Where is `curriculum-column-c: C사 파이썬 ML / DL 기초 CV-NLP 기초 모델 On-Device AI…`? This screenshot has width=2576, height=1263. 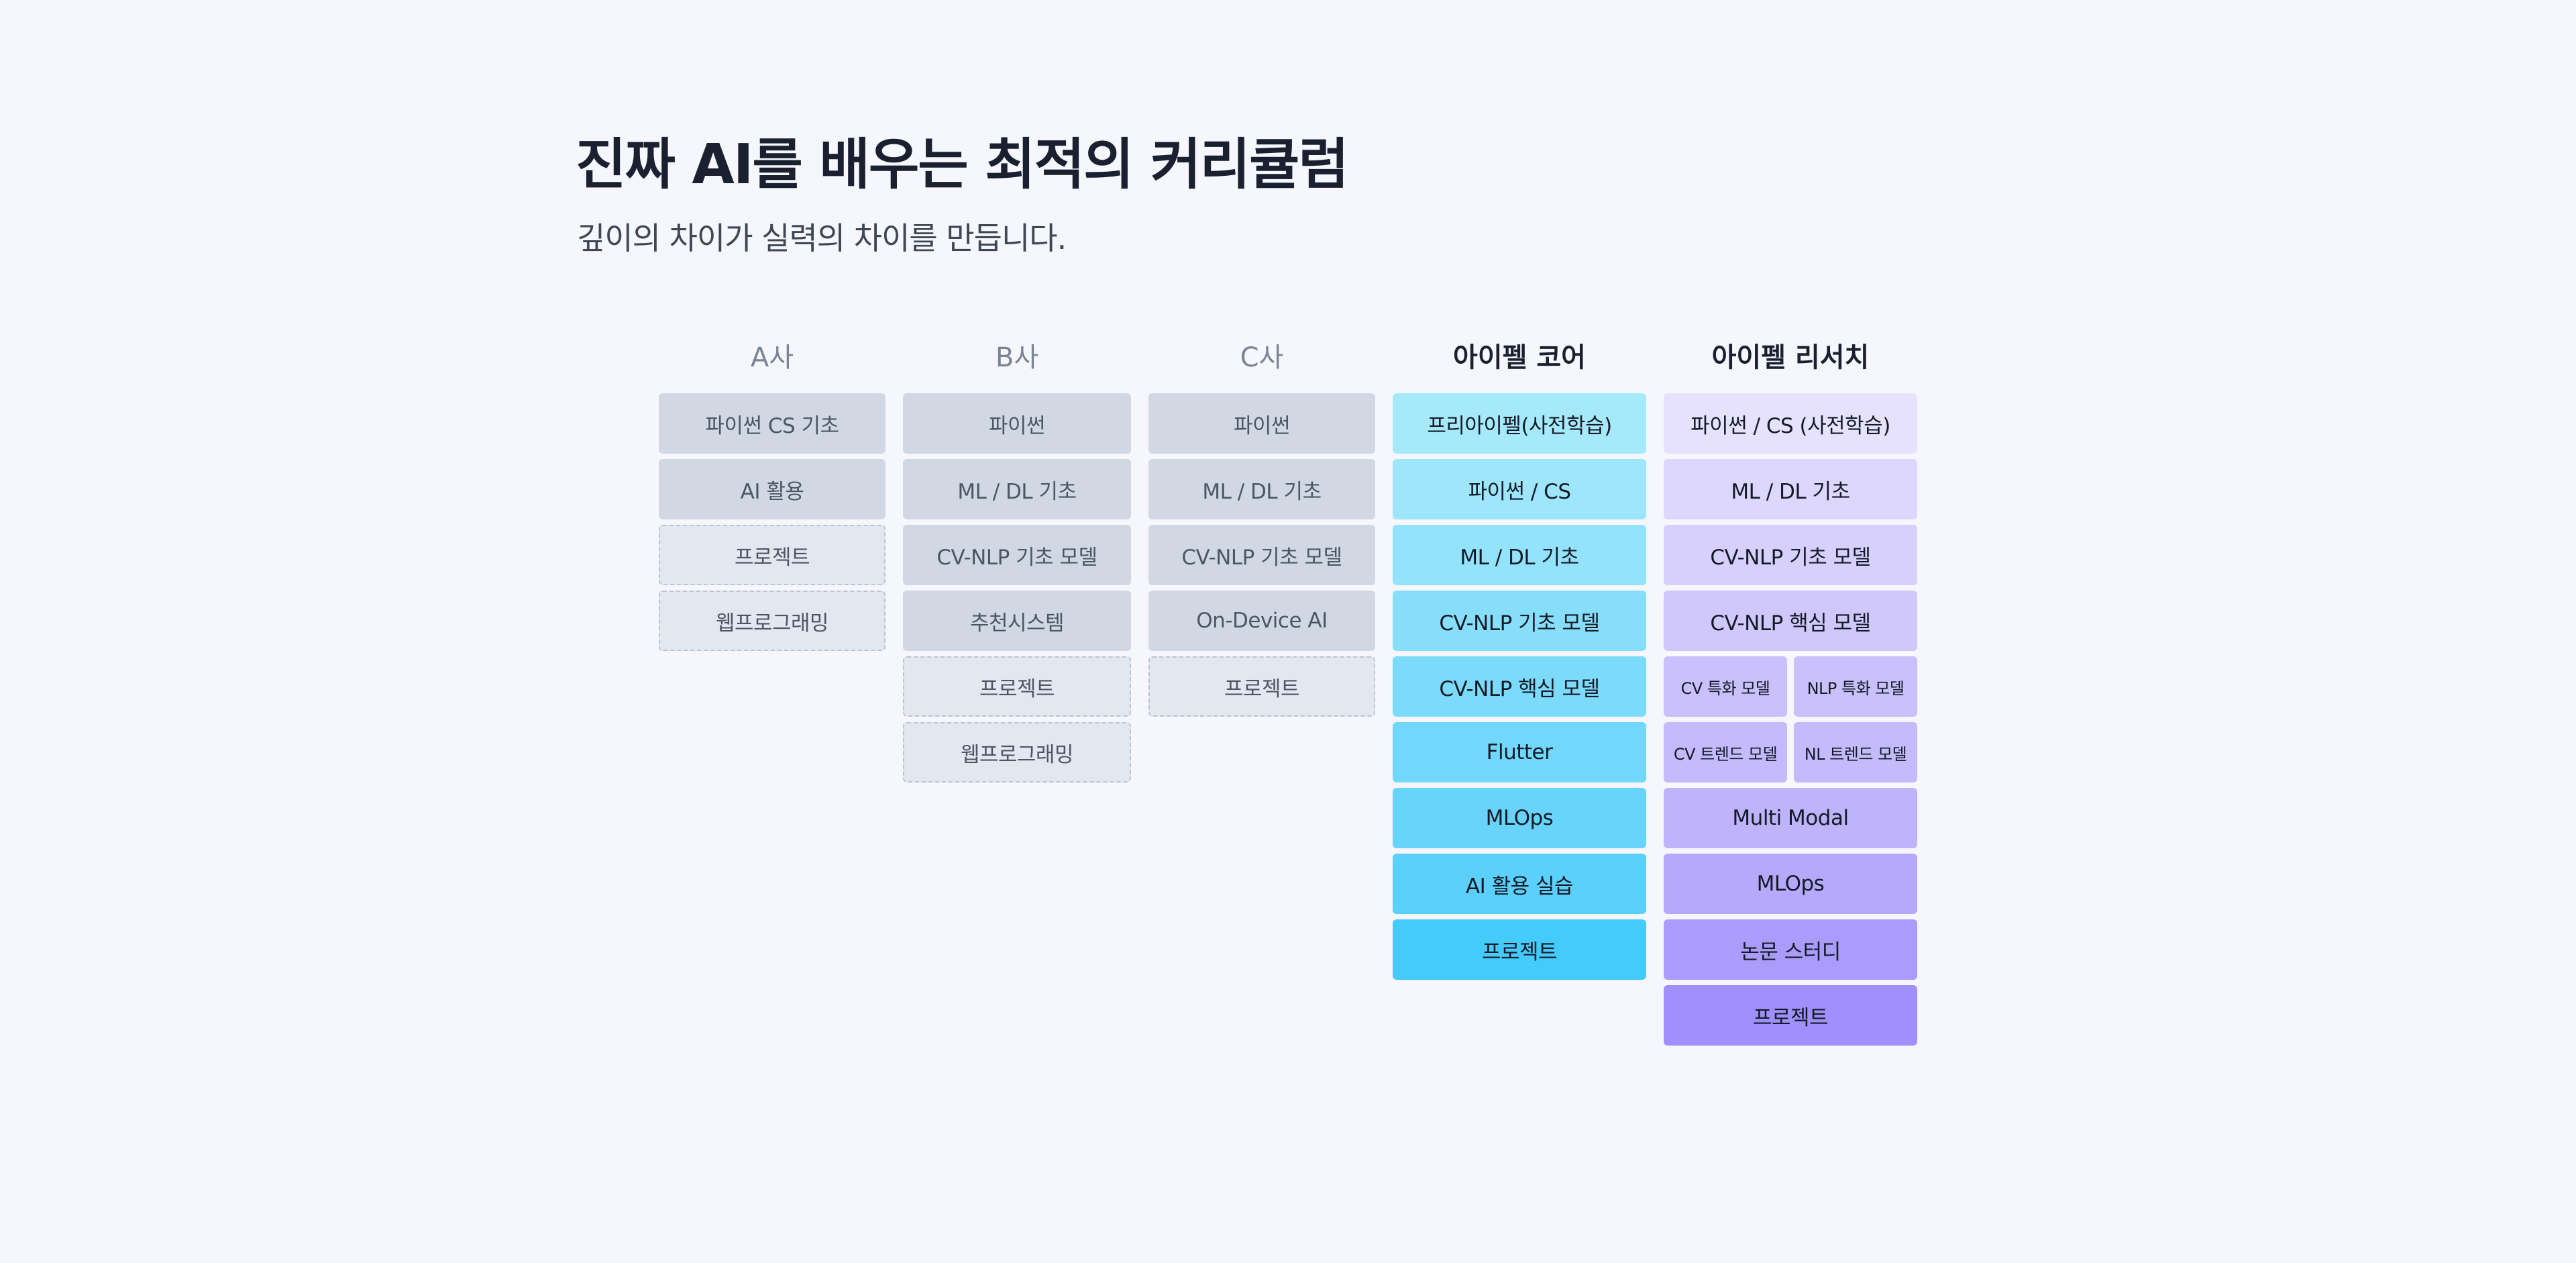 curriculum-column-c: C사 파이썬 ML / DL 기초 CV-NLP 기초 모델 On-Device AI… is located at coordinates (1261, 529).